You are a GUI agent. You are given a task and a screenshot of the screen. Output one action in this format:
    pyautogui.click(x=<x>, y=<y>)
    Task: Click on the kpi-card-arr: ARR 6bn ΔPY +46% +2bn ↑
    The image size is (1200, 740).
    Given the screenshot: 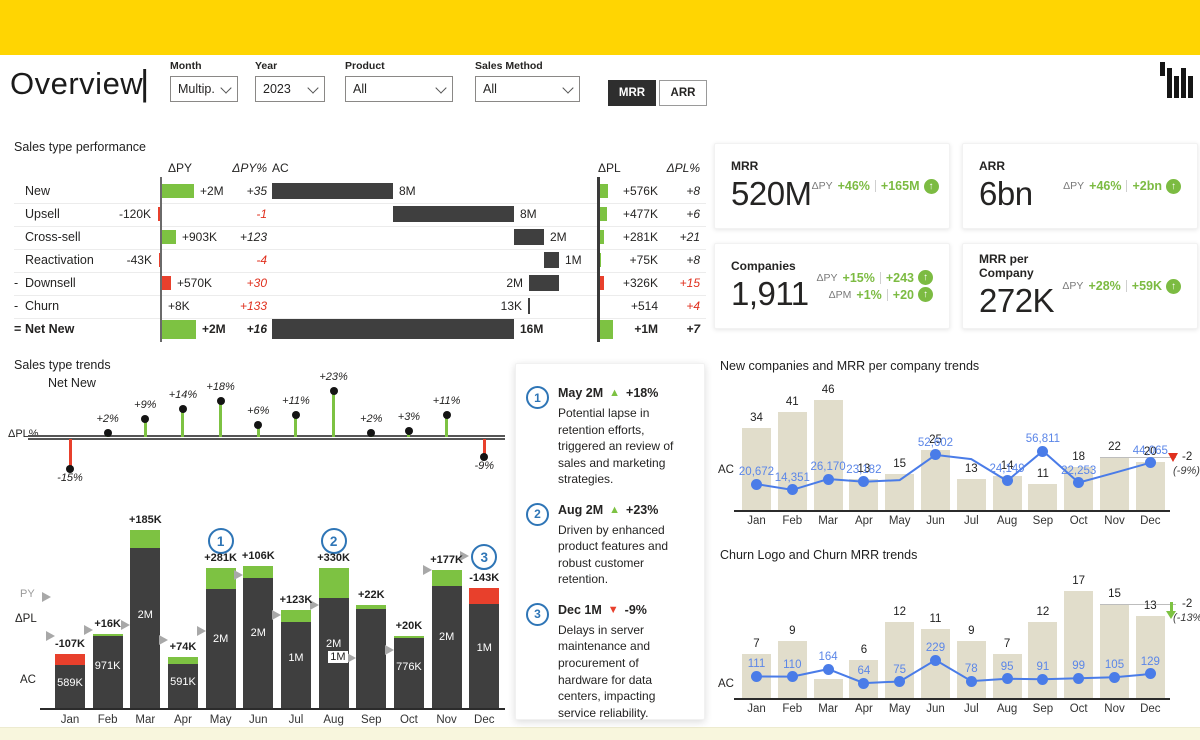 What is the action you would take?
    pyautogui.click(x=1080, y=186)
    